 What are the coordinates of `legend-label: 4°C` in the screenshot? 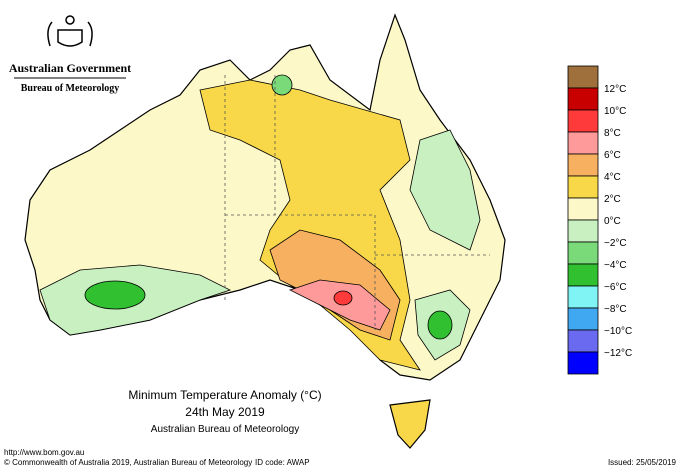 It's located at (612, 177).